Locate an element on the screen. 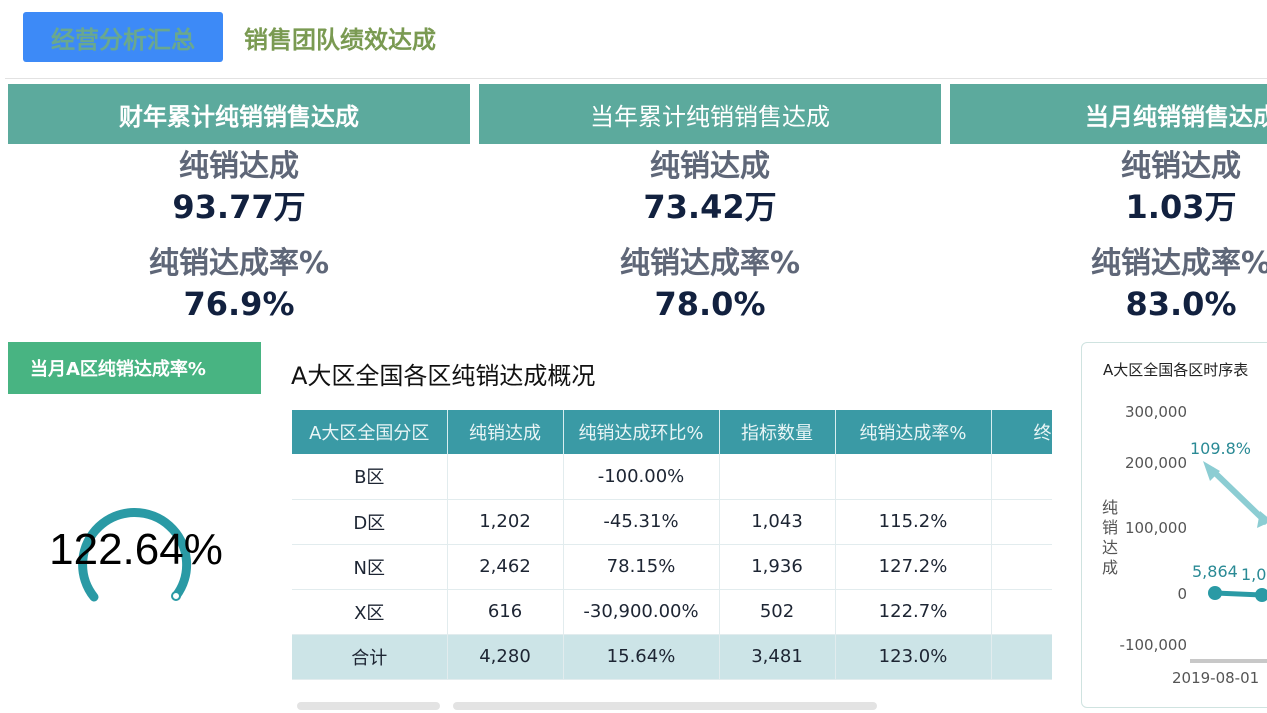 This screenshot has width=1267, height=713. column-header: 终末 is located at coordinates (1021, 432).